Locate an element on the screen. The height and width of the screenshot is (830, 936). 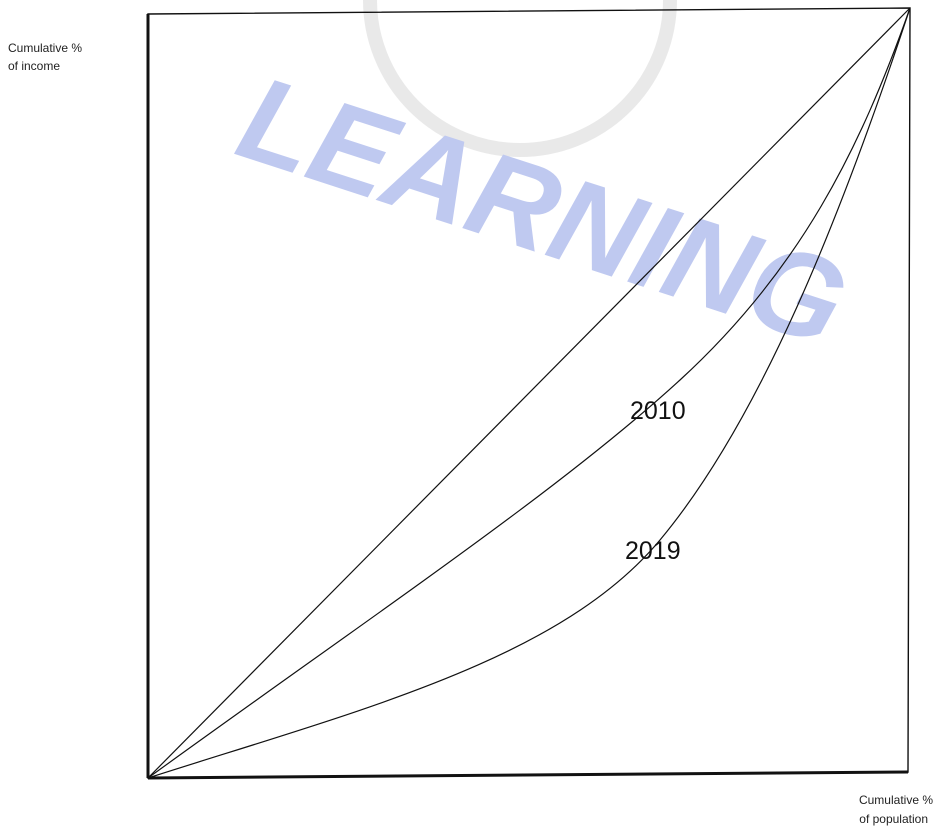
curve-label: 2010 is located at coordinates (658, 411).